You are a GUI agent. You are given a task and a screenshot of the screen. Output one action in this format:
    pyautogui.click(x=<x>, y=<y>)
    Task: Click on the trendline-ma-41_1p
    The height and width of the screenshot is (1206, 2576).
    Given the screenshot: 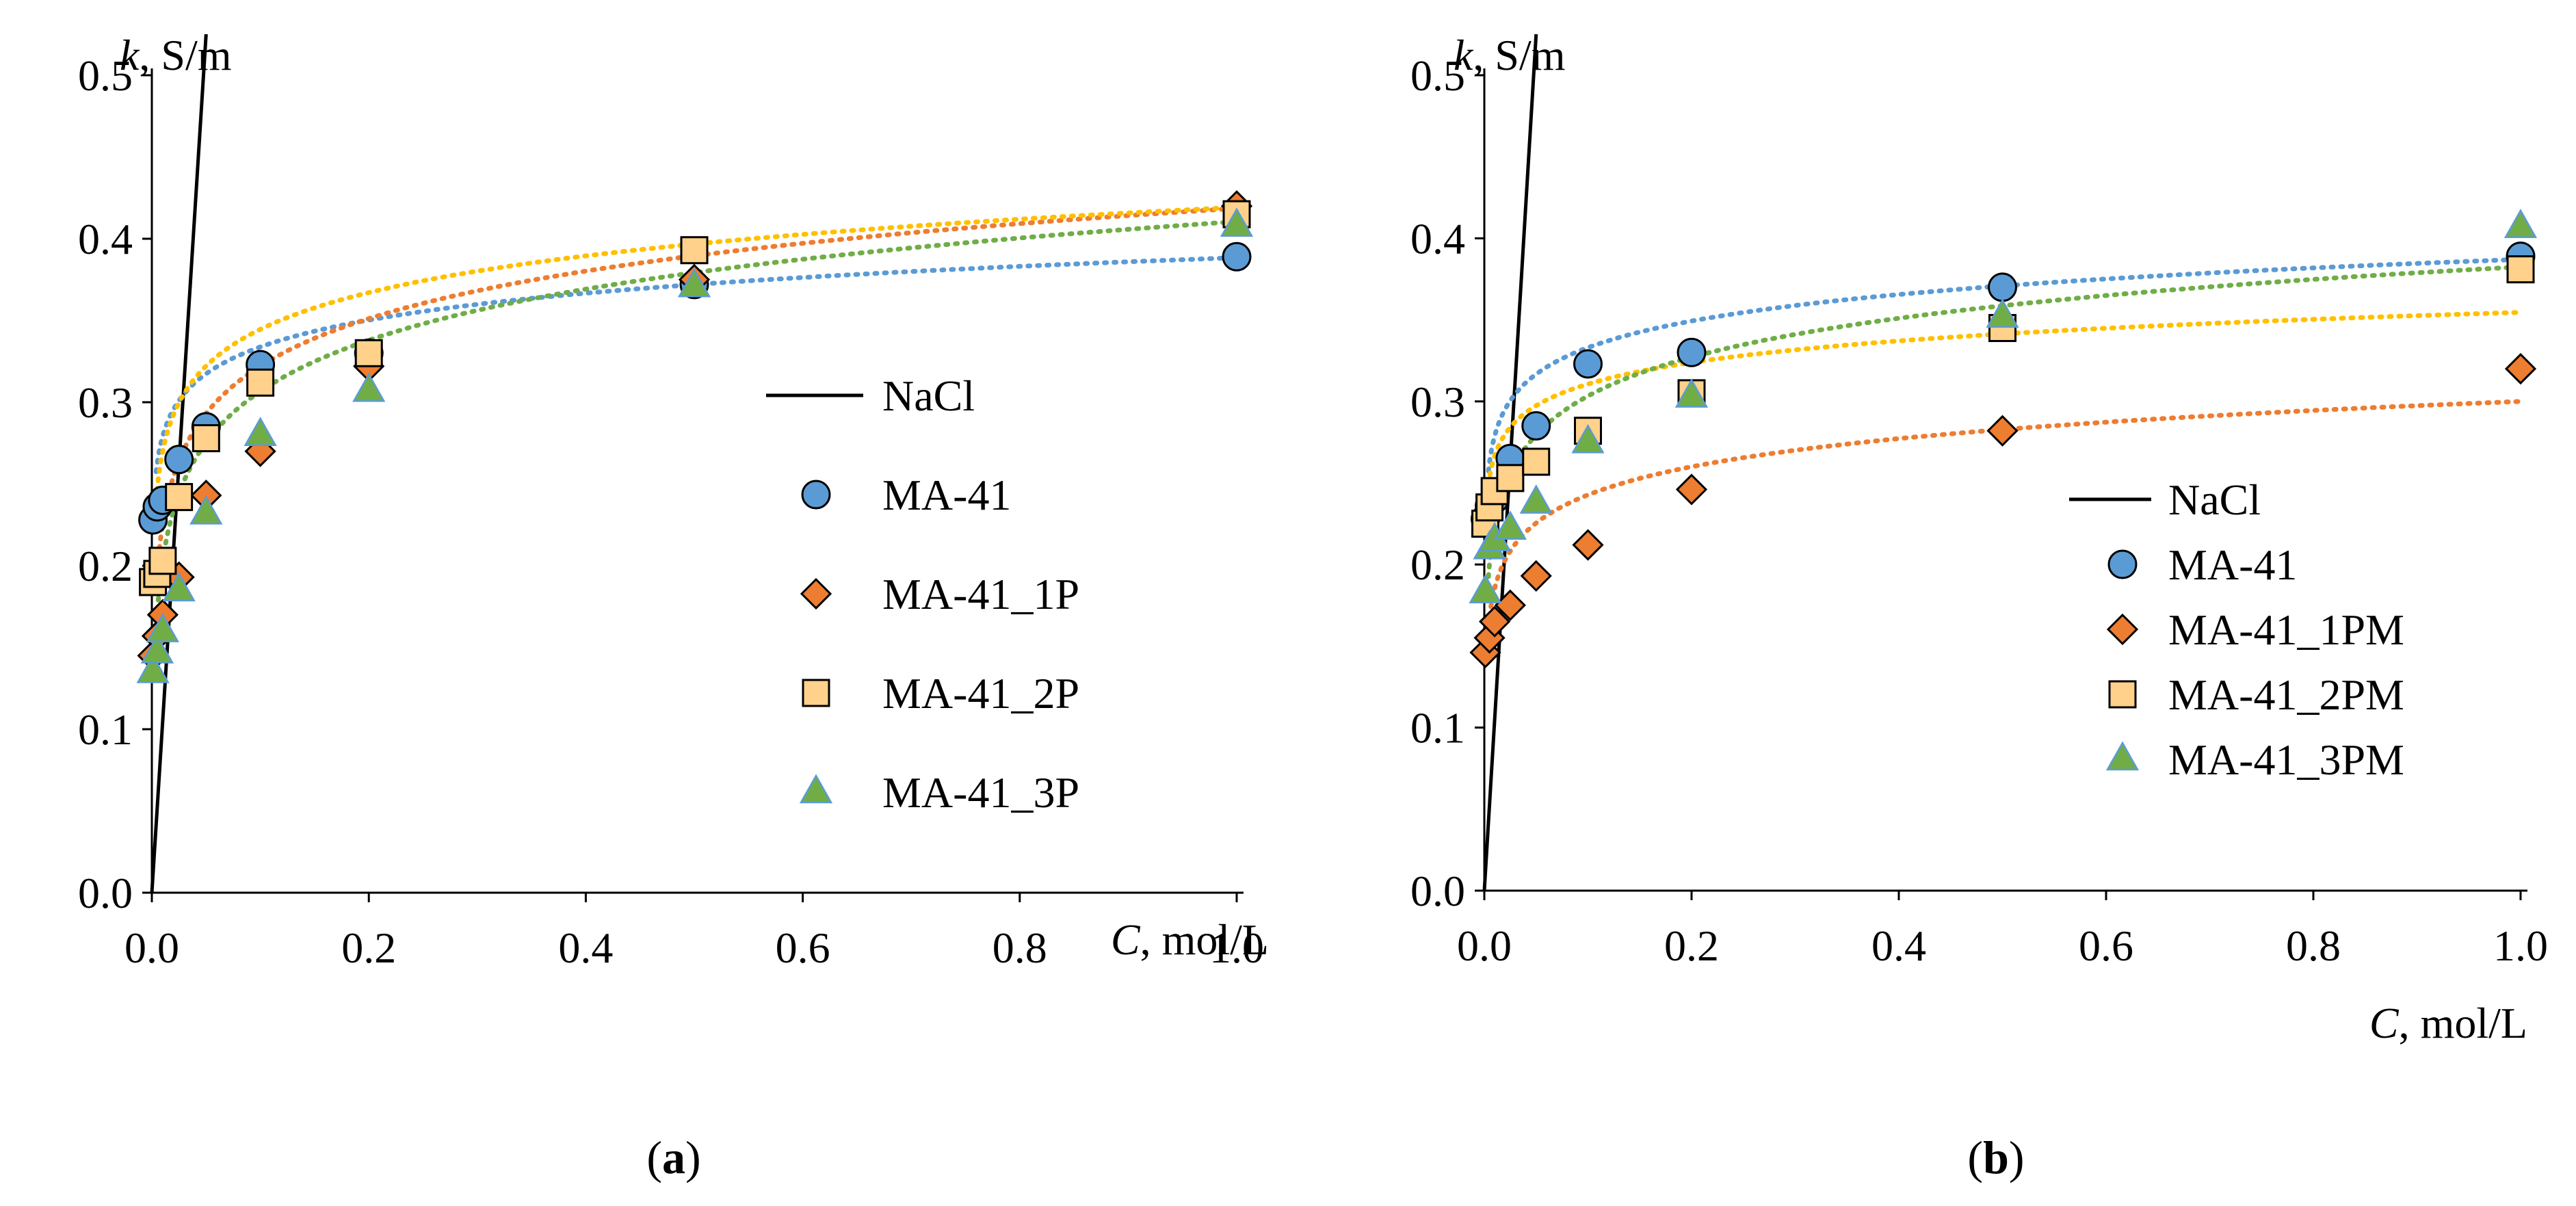 What is the action you would take?
    pyautogui.click(x=696, y=398)
    